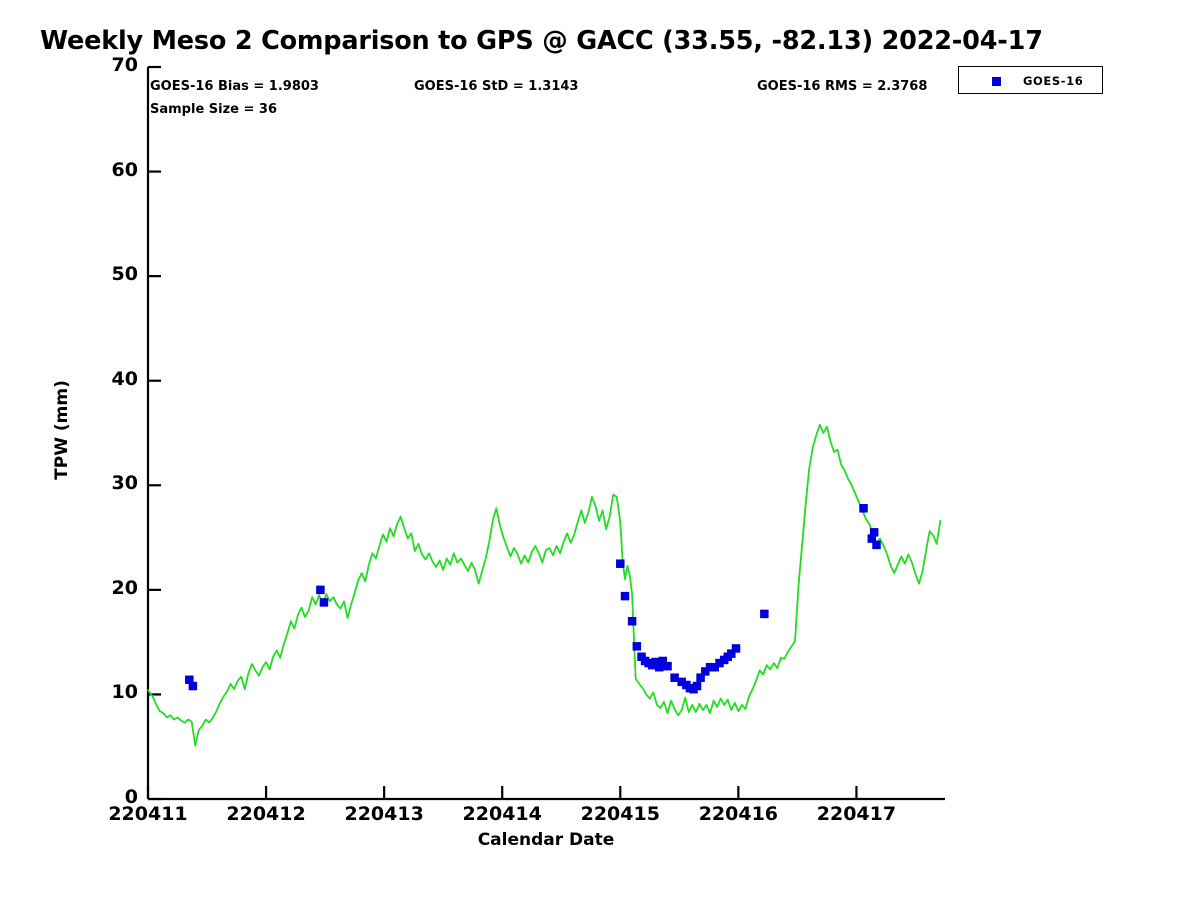  I want to click on x-tick-label: 220417, so click(856, 814).